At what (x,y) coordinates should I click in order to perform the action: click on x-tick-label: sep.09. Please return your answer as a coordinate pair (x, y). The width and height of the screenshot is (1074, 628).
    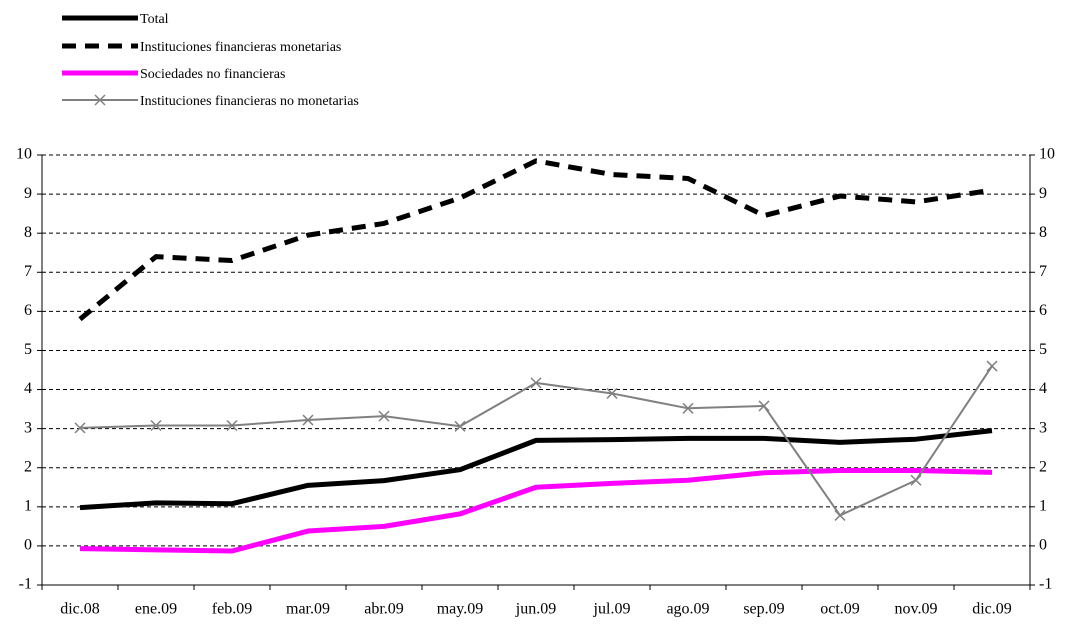
    Looking at the image, I should click on (763, 609).